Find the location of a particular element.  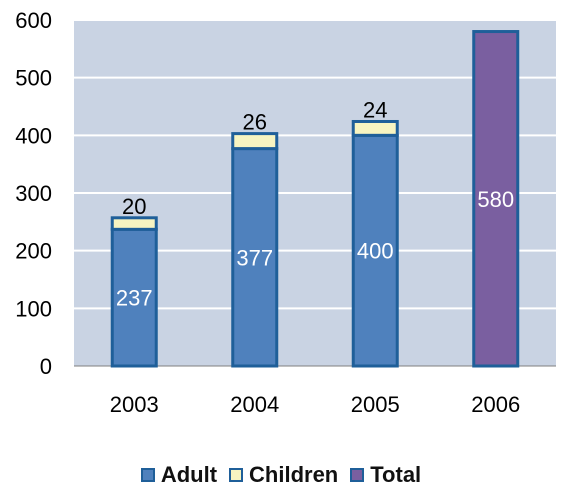

data-label-children: 20 is located at coordinates (134, 206).